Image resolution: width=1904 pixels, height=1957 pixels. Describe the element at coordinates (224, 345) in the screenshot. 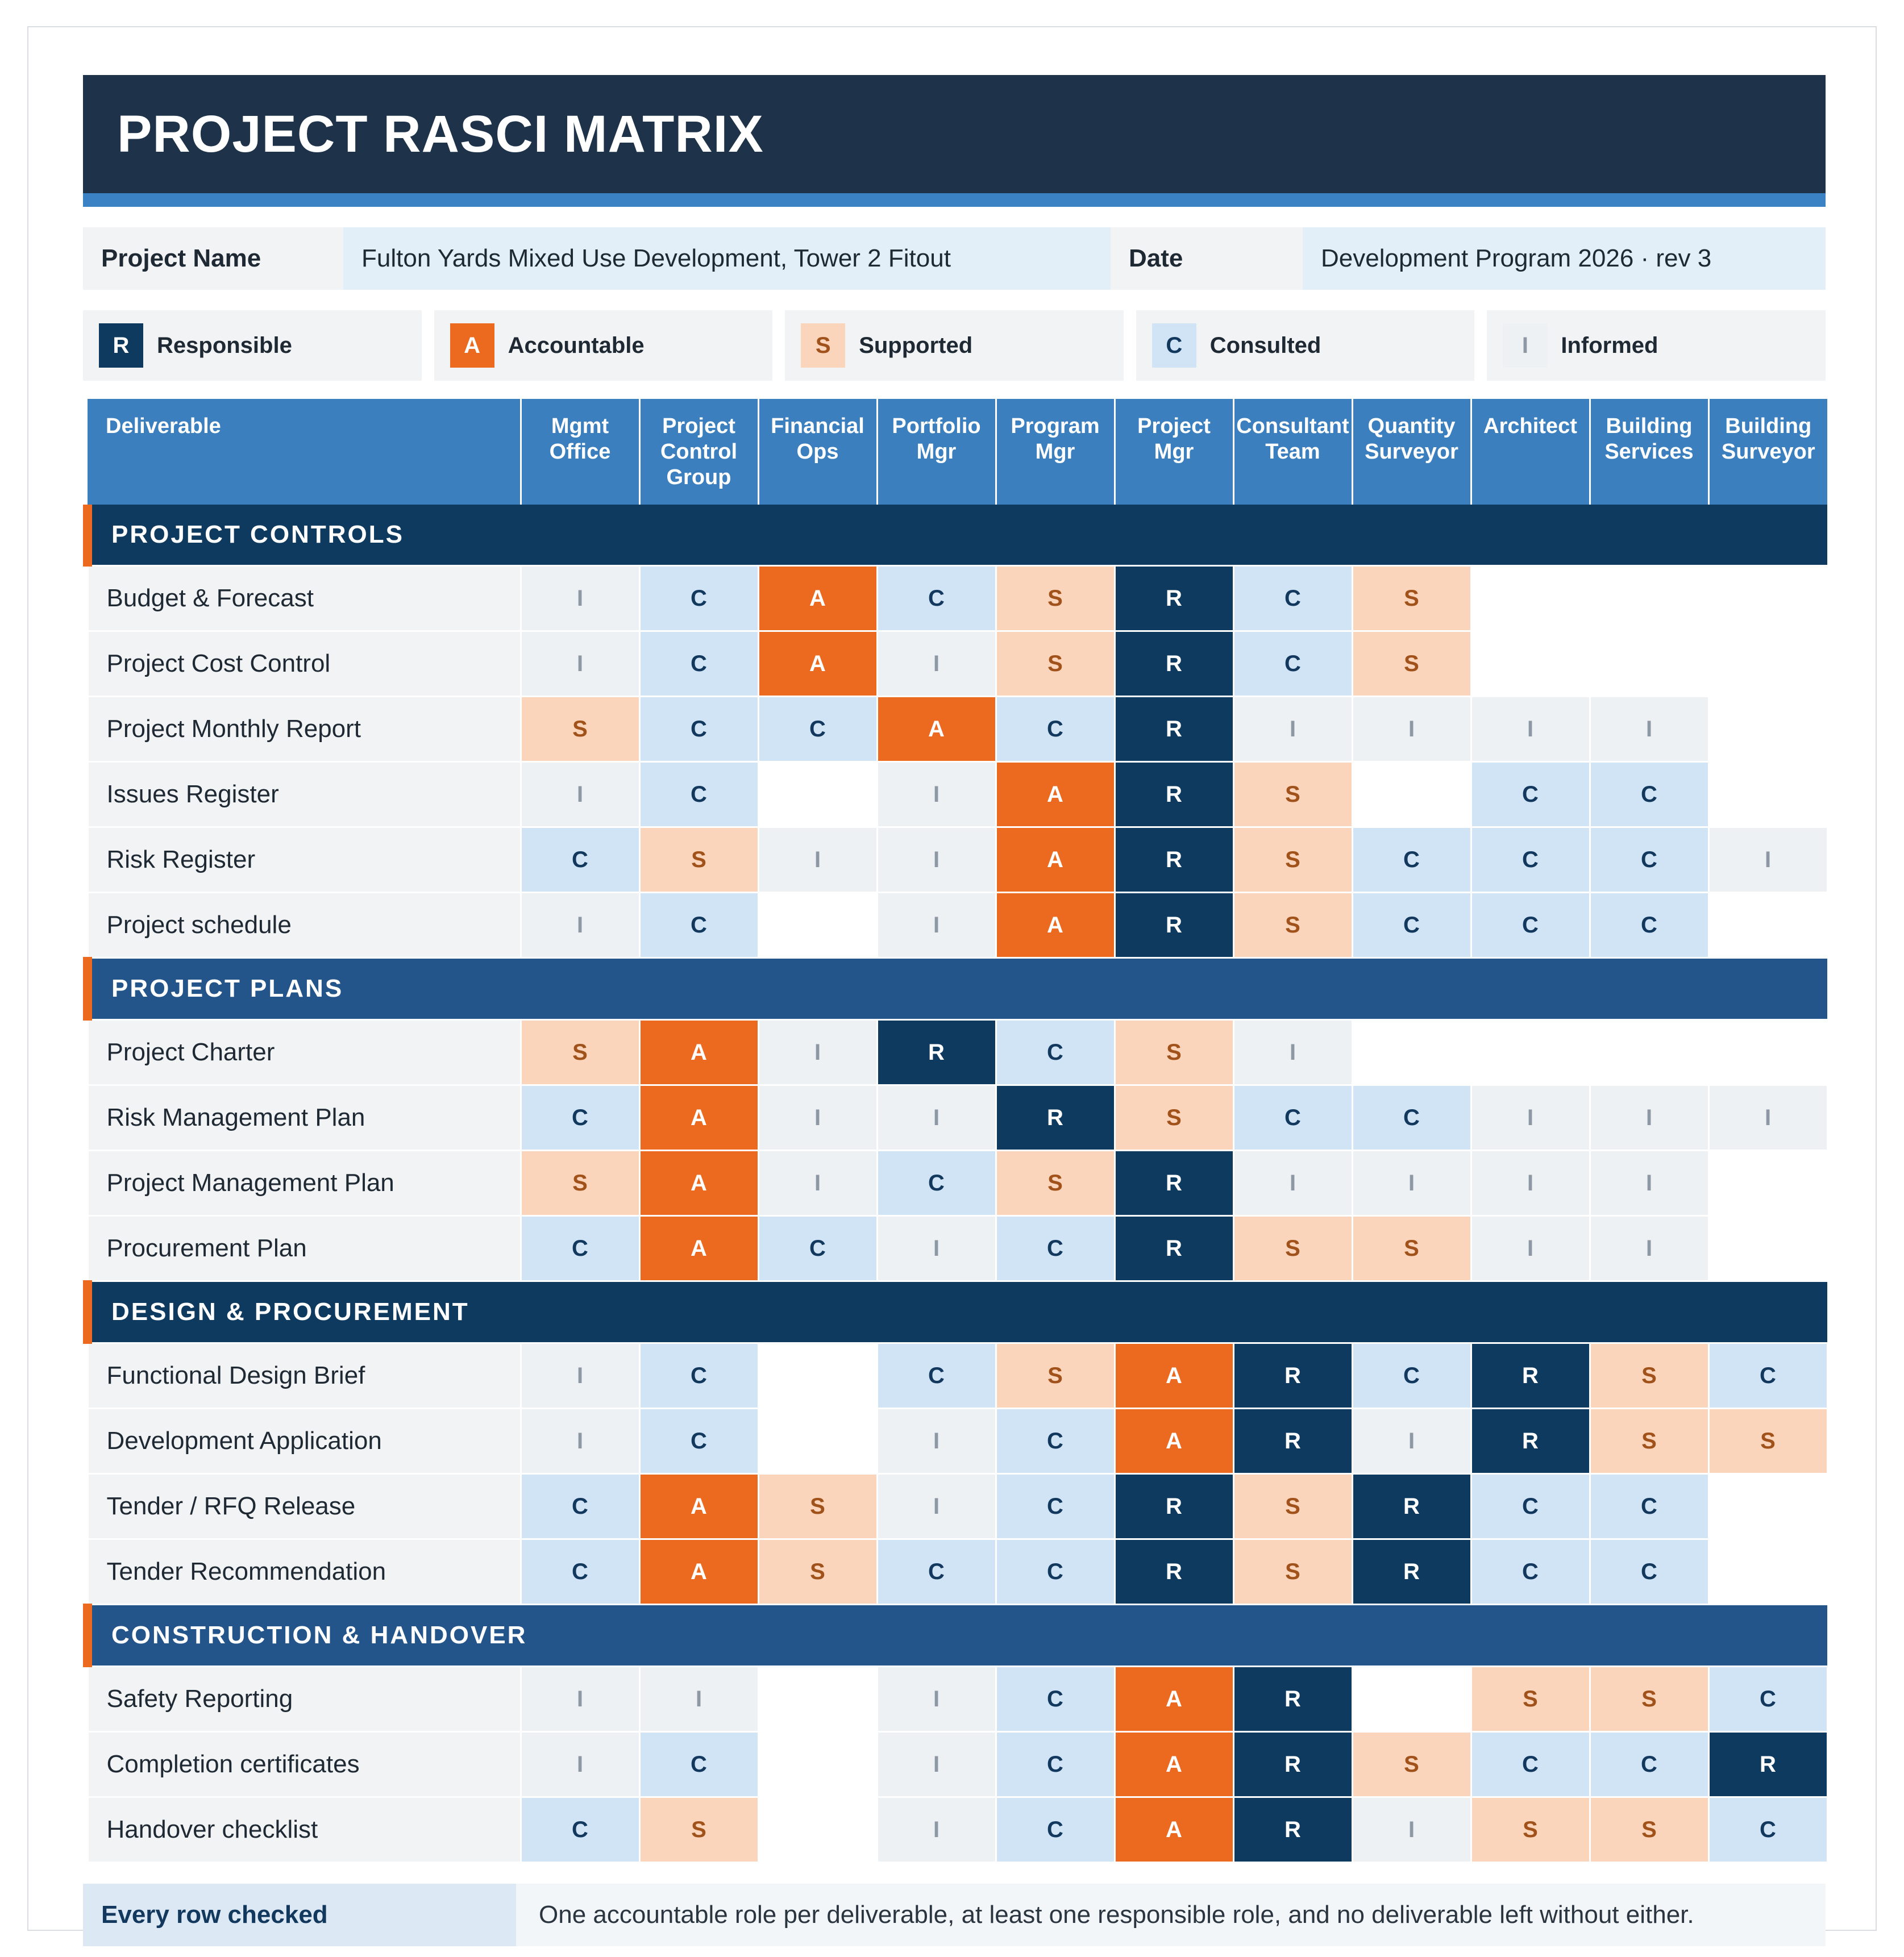

I see `legend-label: Responsible` at that location.